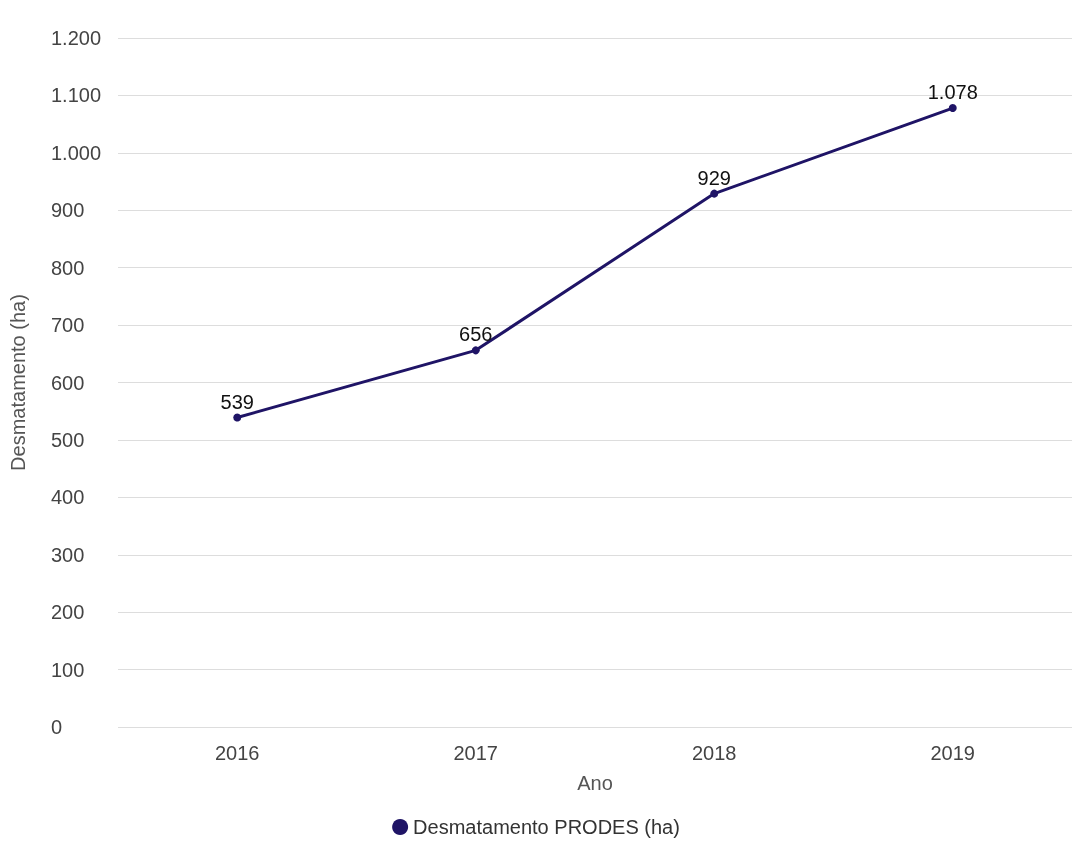  I want to click on y-tick-label: 0, so click(57, 727).